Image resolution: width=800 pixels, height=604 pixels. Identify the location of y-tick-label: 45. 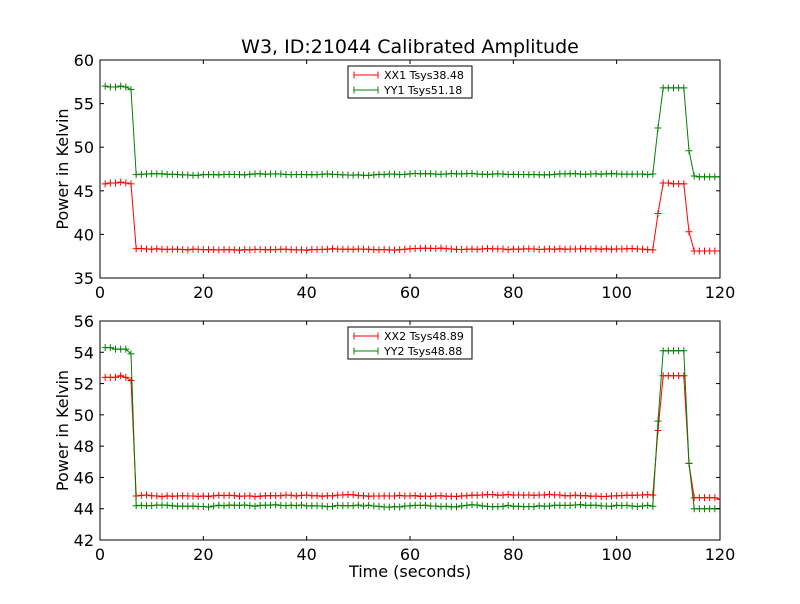
(84, 191).